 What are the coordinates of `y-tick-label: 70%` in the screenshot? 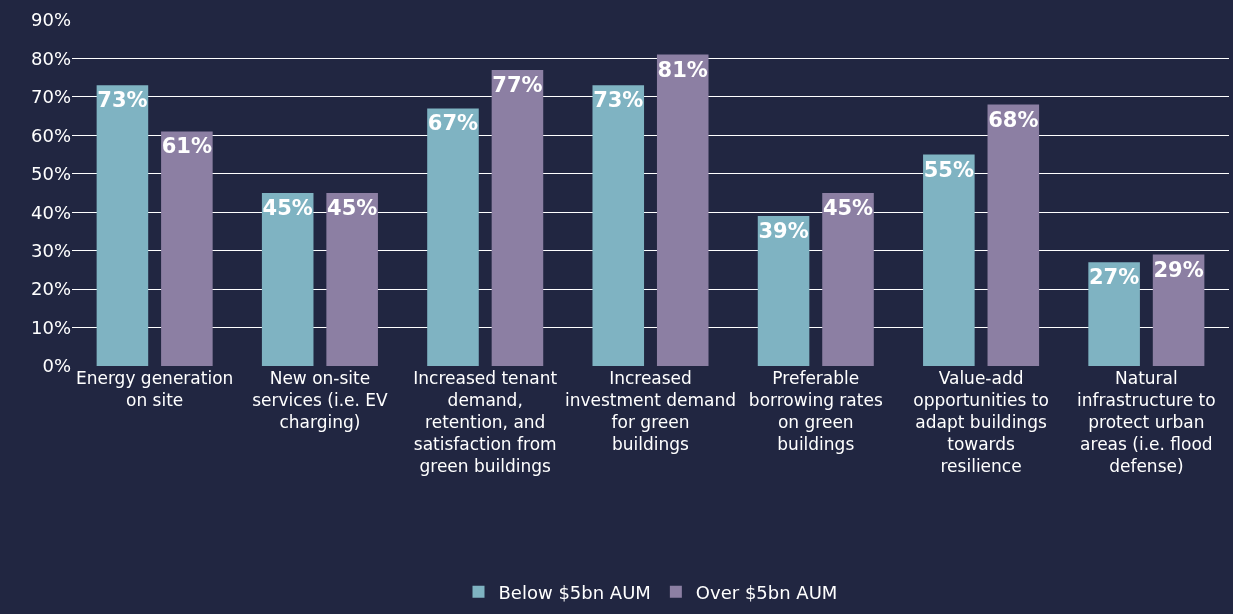 It's located at (50, 97).